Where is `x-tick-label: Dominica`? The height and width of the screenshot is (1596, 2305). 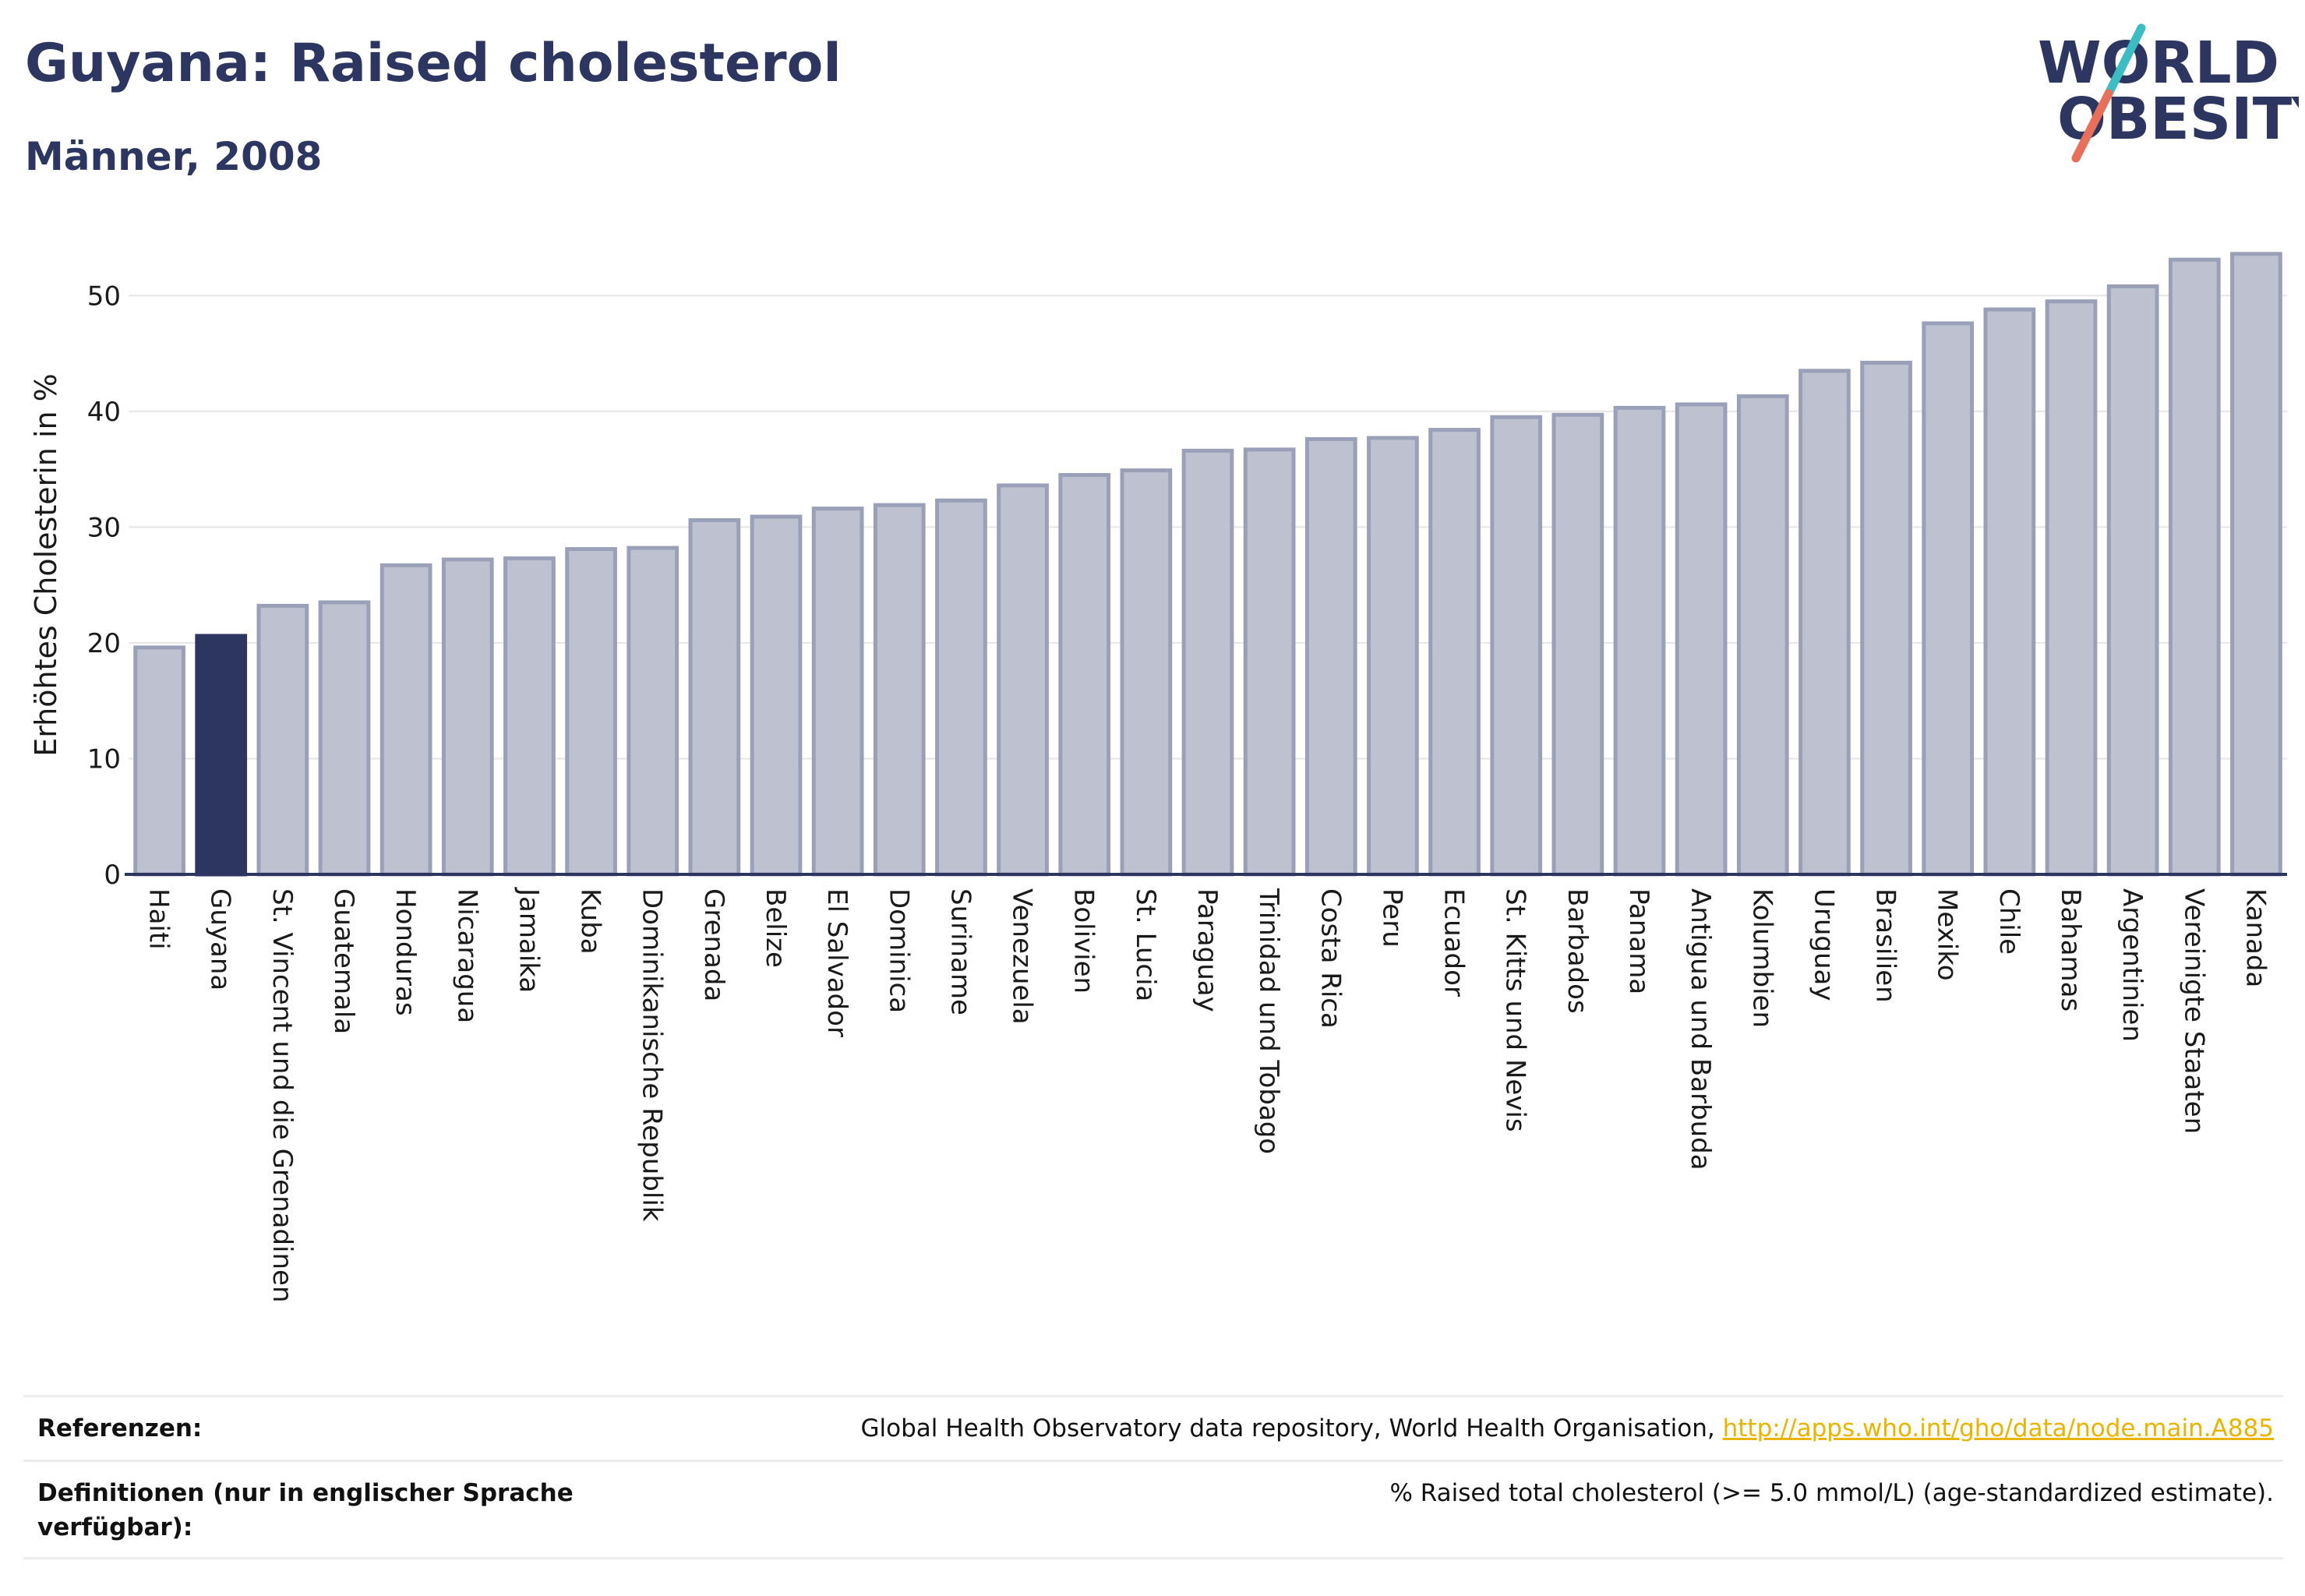 x-tick-label: Dominica is located at coordinates (899, 950).